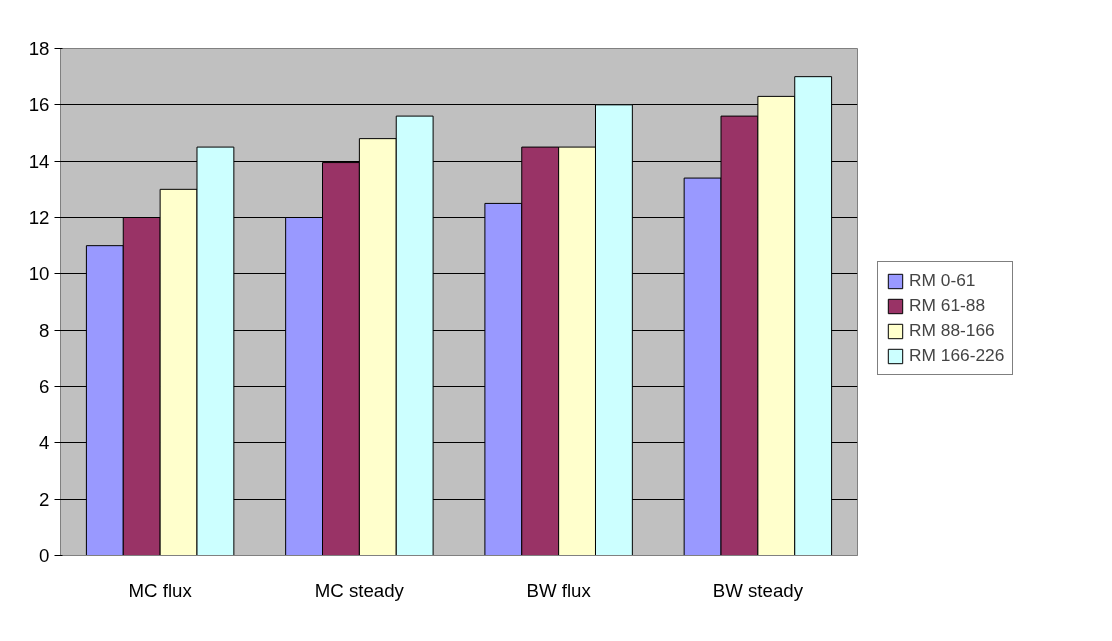 This screenshot has height=641, width=1112. What do you see at coordinates (44, 555) in the screenshot?
I see `y-tick-label: 0` at bounding box center [44, 555].